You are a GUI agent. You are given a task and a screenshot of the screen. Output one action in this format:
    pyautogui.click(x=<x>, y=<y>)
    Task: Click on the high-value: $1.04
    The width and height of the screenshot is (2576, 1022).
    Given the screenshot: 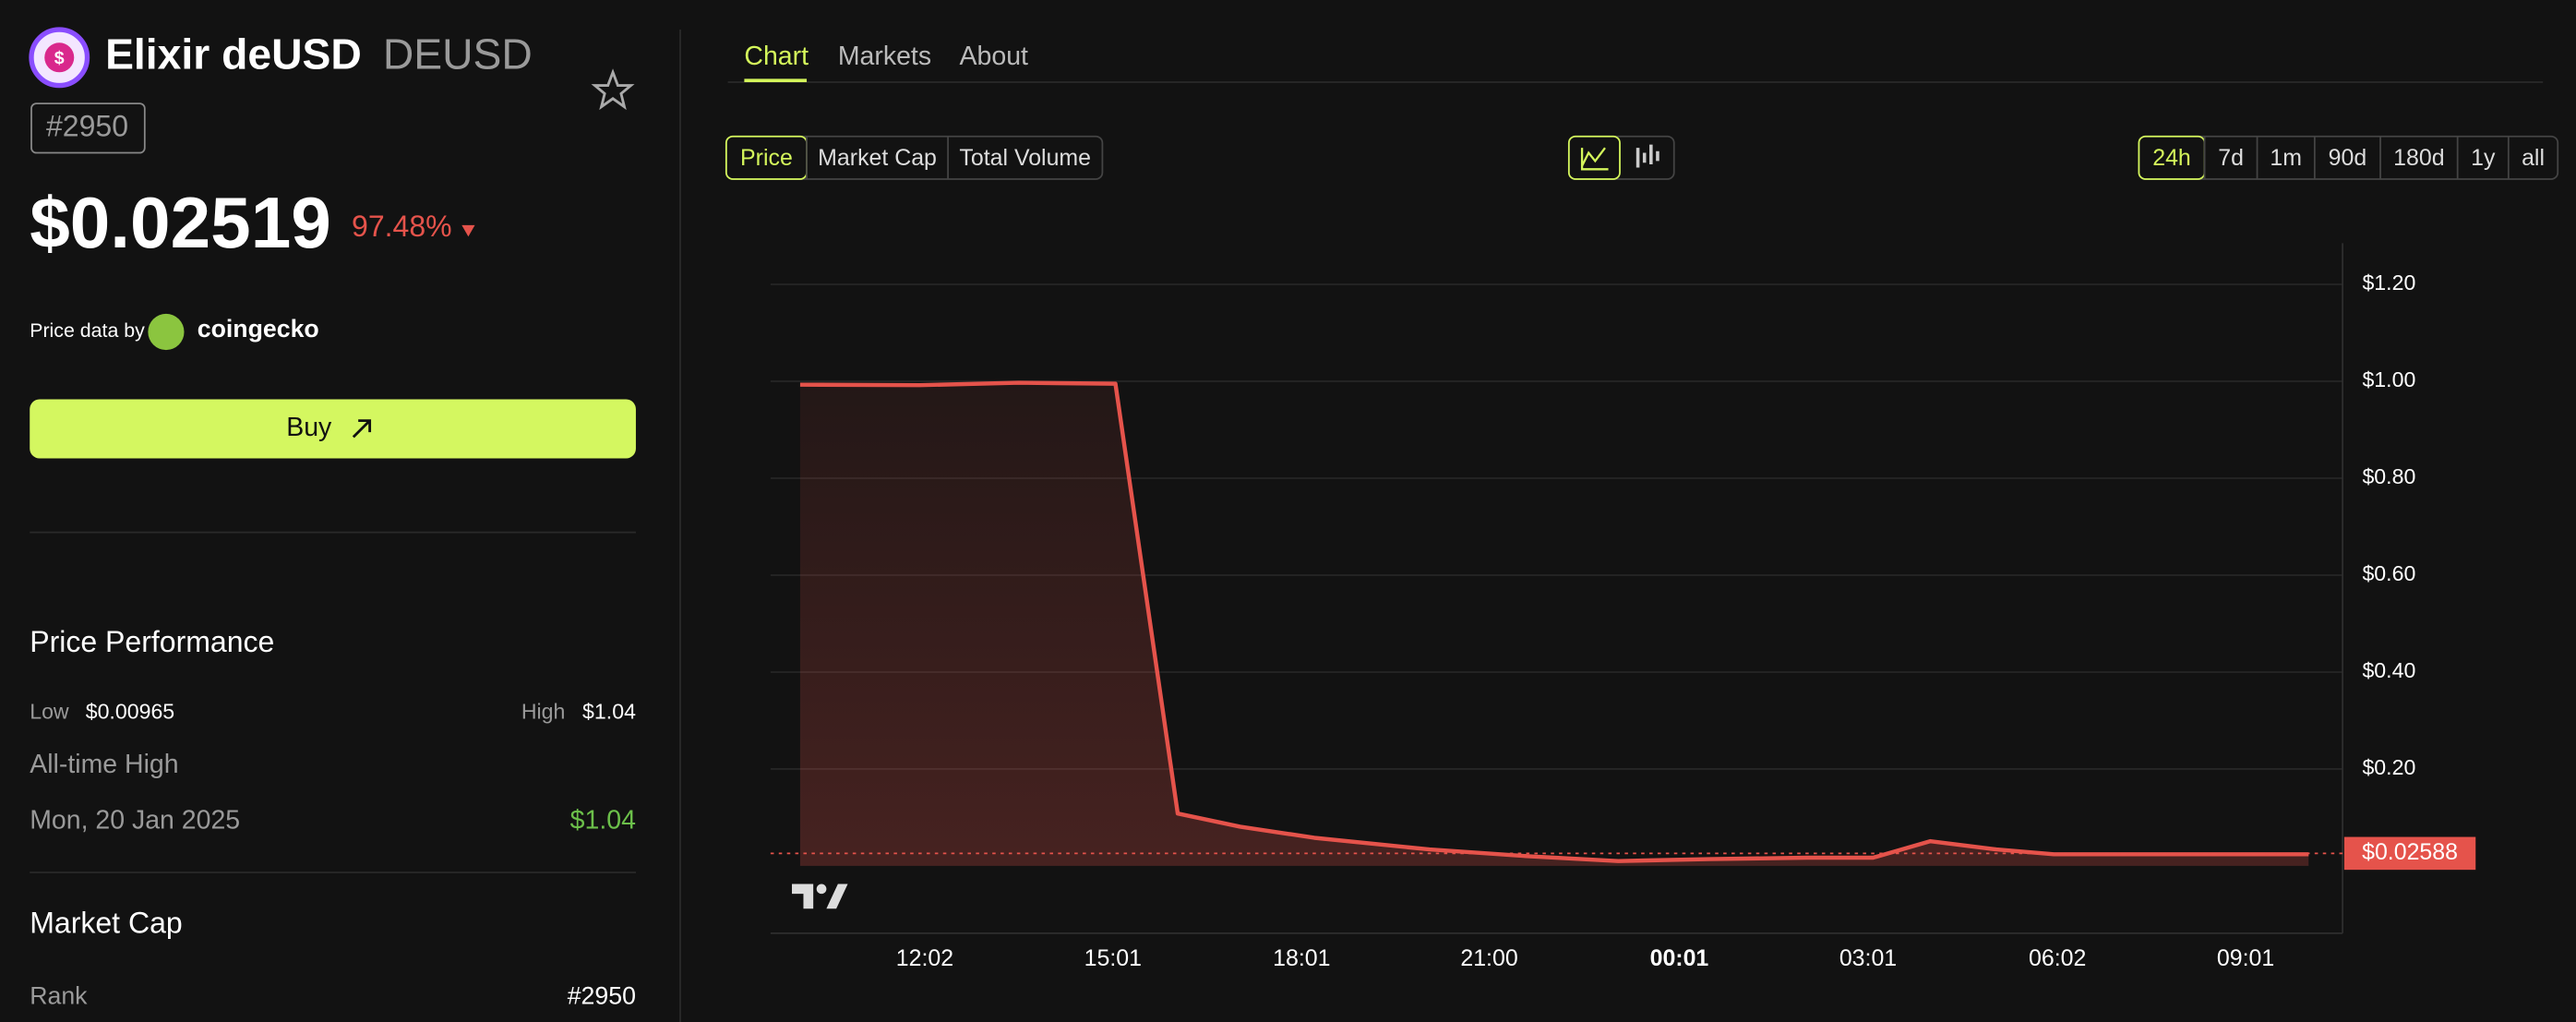 What is the action you would take?
    pyautogui.click(x=609, y=712)
    